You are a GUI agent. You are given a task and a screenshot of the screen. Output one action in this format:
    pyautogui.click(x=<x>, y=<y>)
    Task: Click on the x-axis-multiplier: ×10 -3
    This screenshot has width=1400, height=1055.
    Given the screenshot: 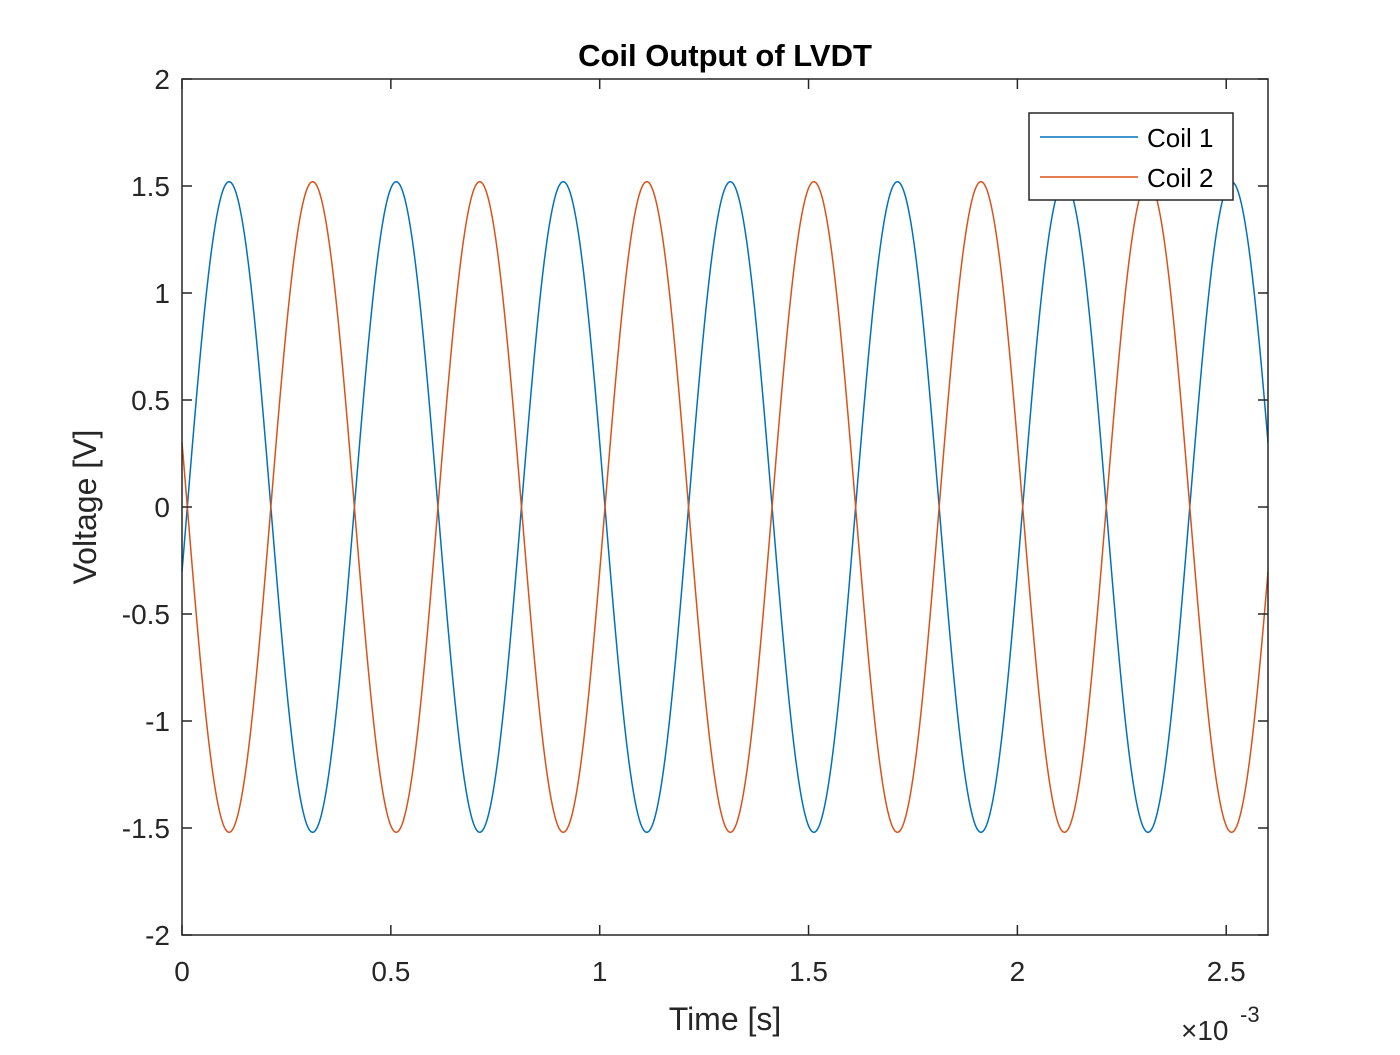 What is the action you would take?
    pyautogui.click(x=1220, y=1024)
    